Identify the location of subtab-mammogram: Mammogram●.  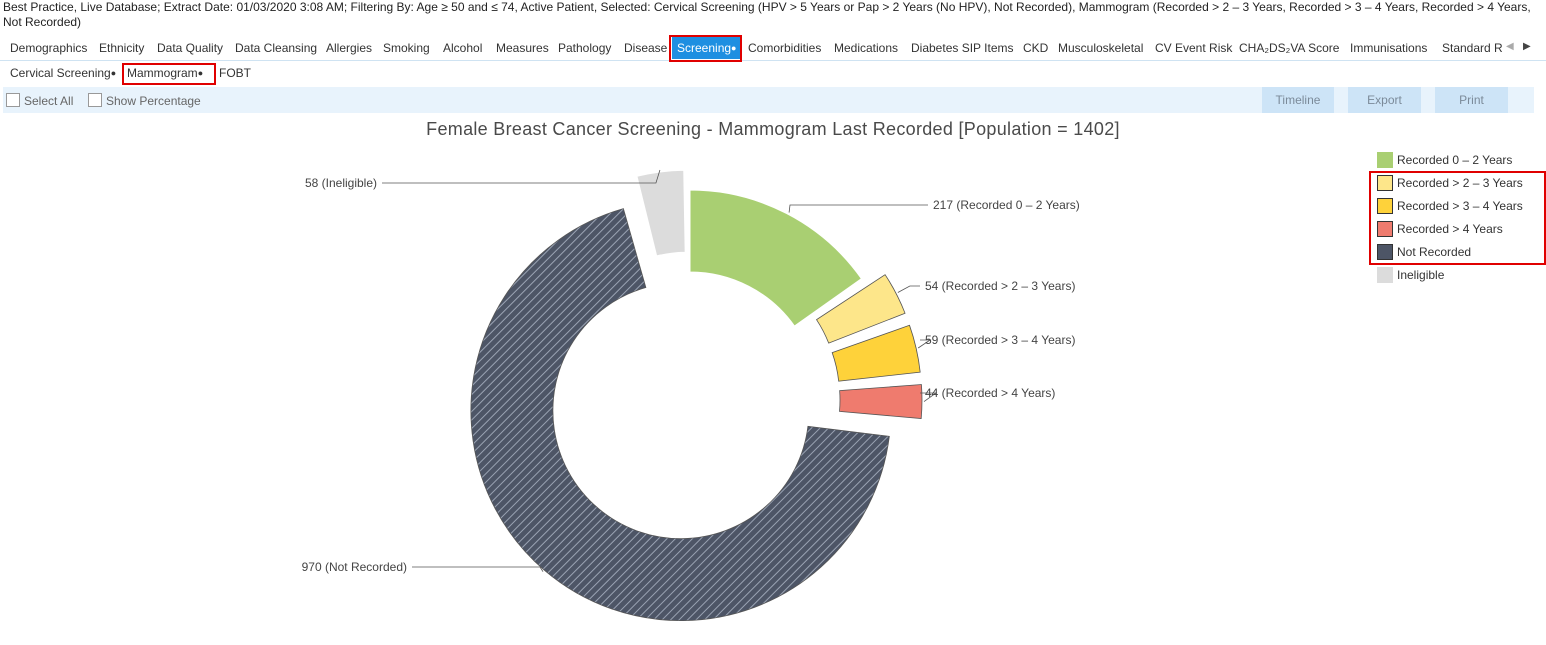
(165, 73).